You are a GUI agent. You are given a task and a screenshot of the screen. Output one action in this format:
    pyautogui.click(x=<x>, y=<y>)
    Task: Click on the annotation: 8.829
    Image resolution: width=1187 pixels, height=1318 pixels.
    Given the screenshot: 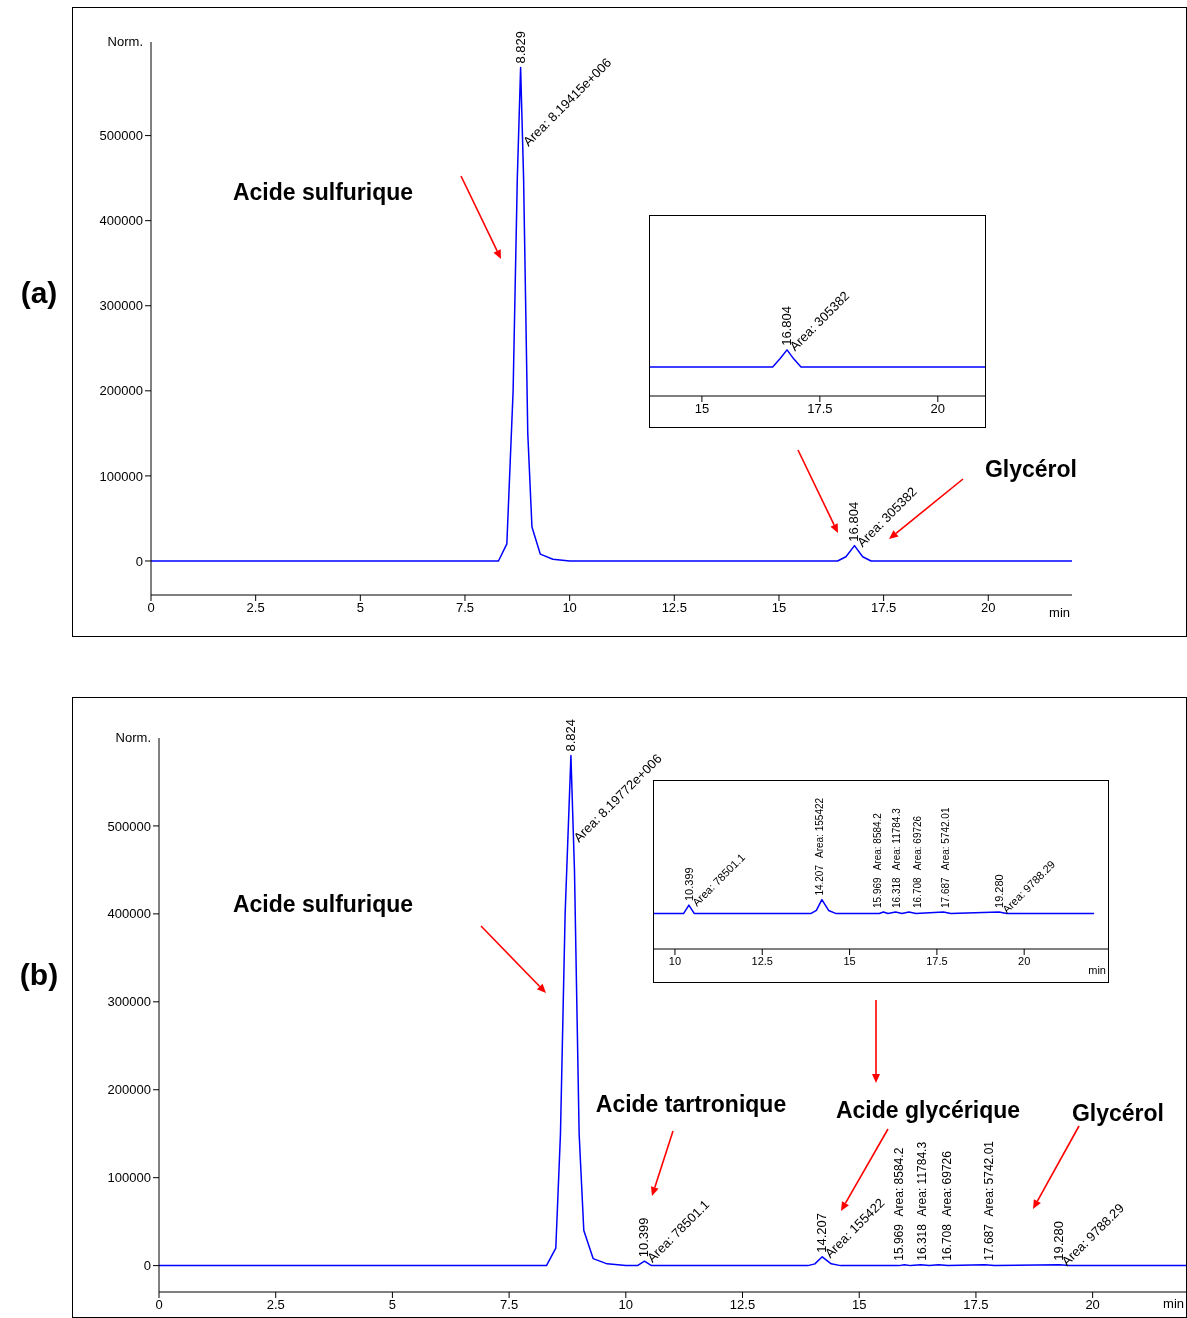 What is the action you would take?
    pyautogui.click(x=520, y=47)
    